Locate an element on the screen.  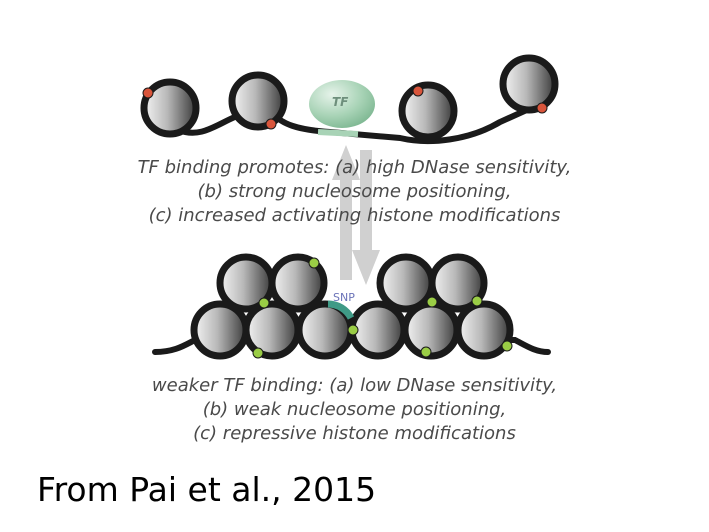
repressive-histone-marks is located at coordinates (382, 308).